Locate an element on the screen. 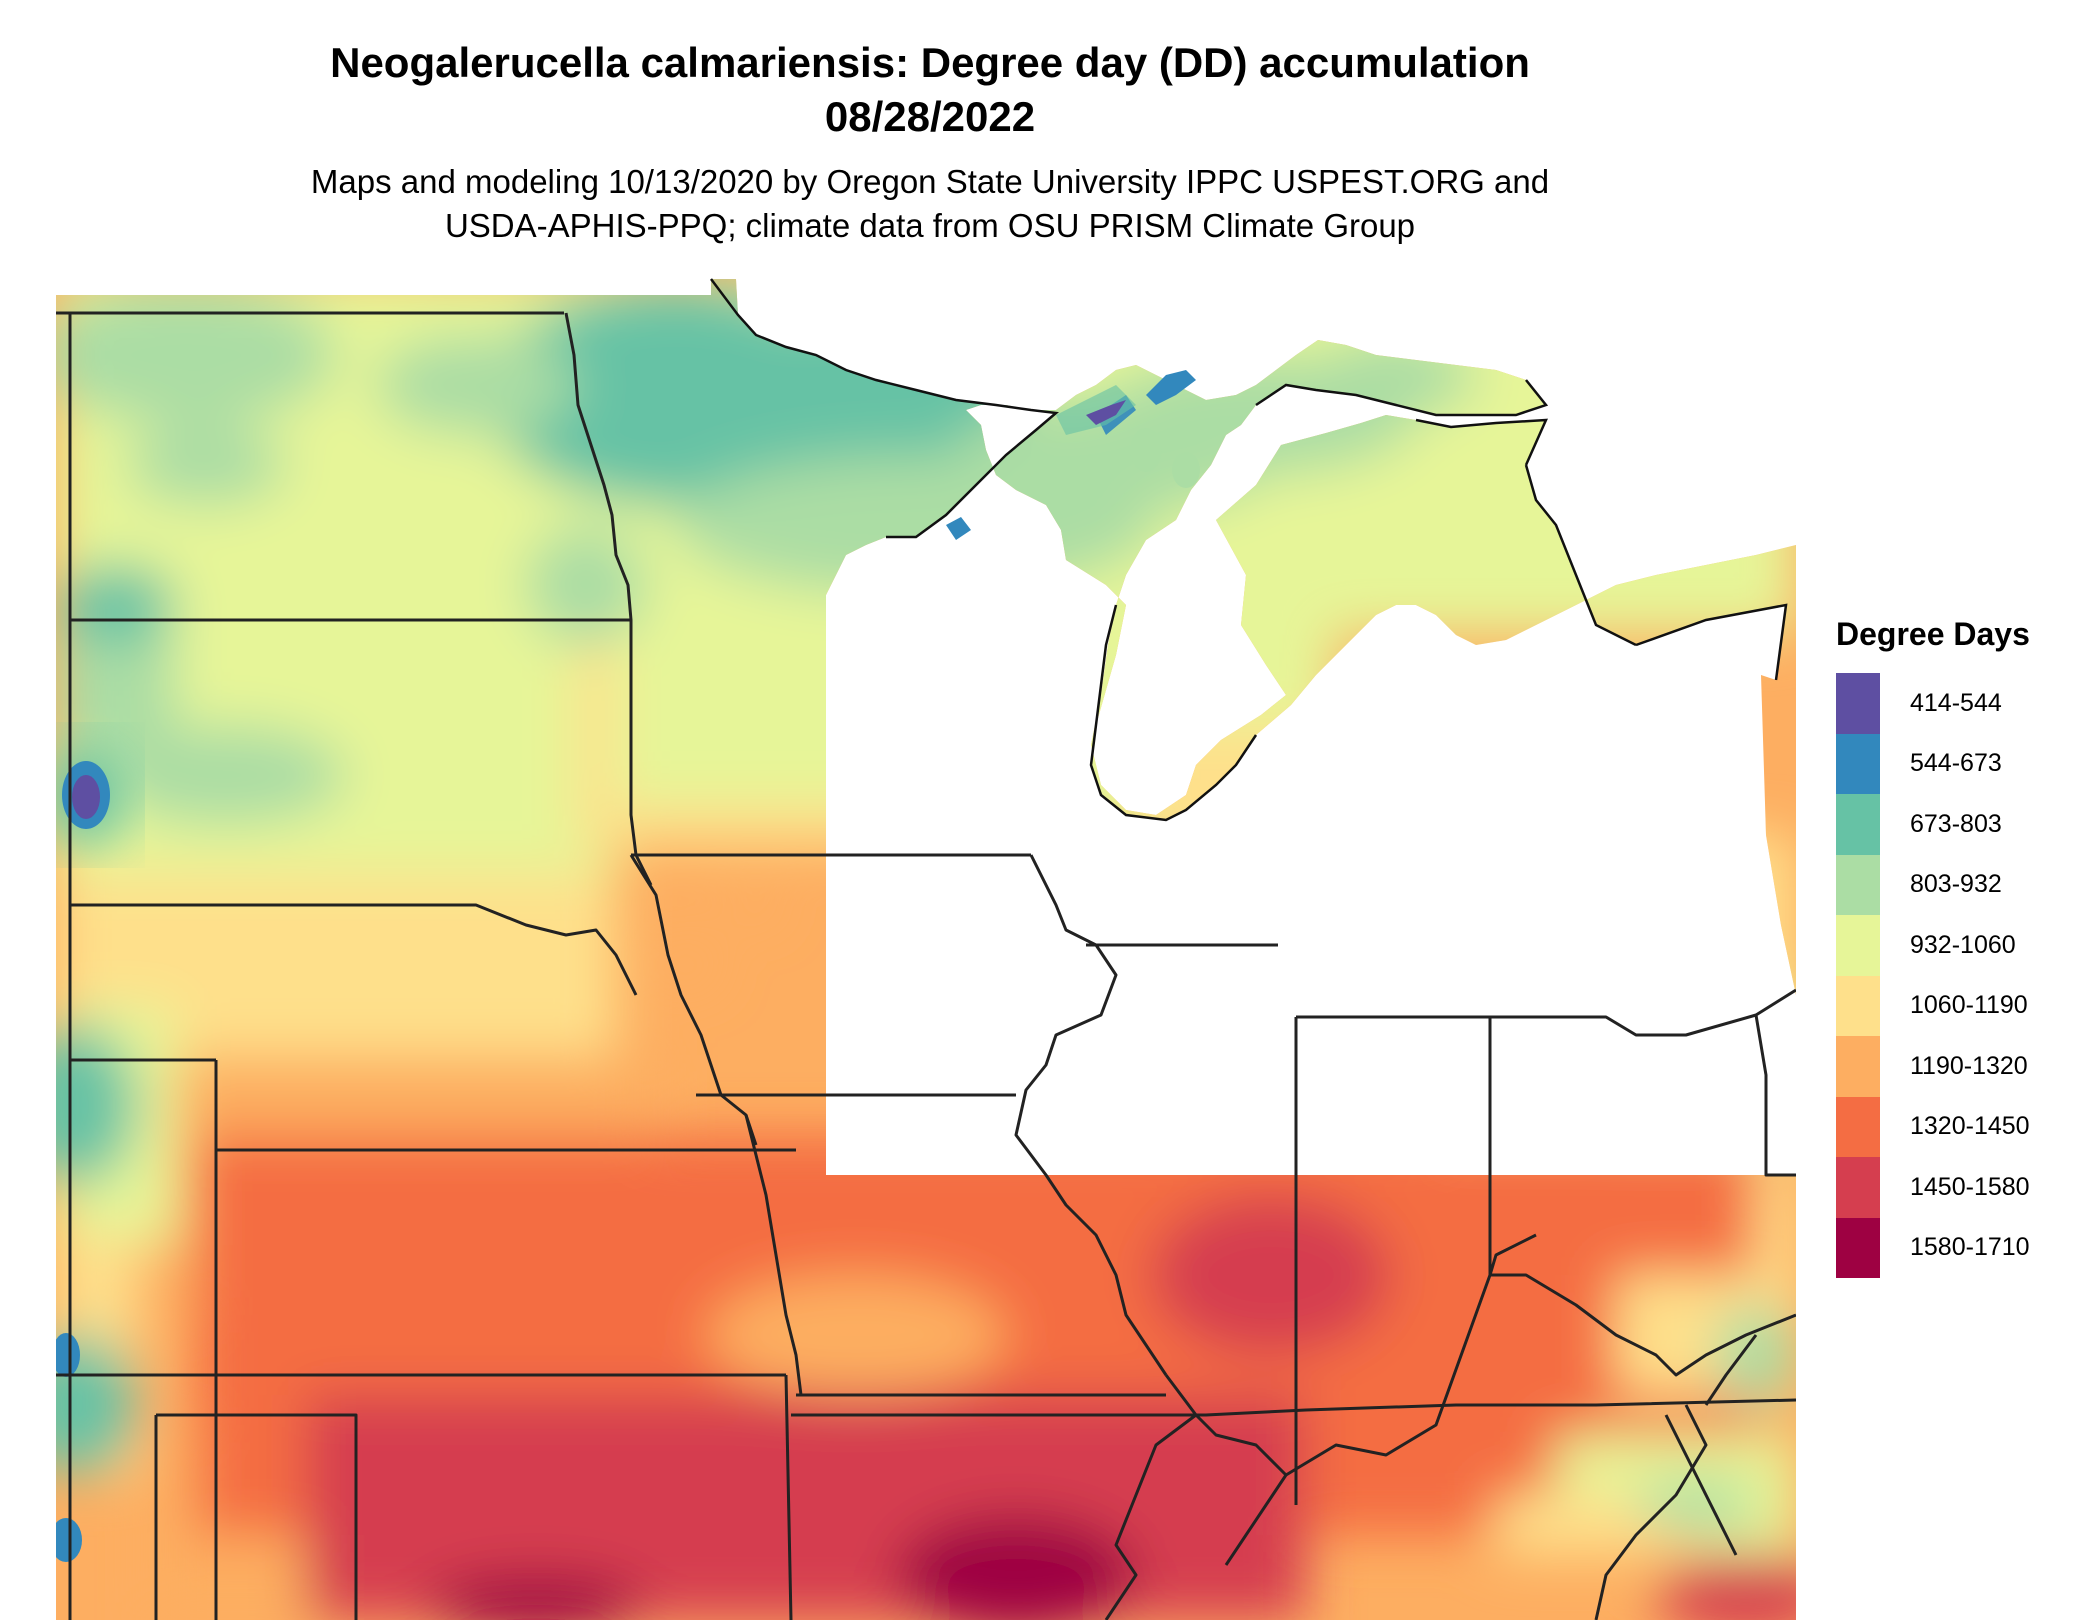 This screenshot has width=2100, height=1620. legend-item: 414-544 is located at coordinates (1956, 703).